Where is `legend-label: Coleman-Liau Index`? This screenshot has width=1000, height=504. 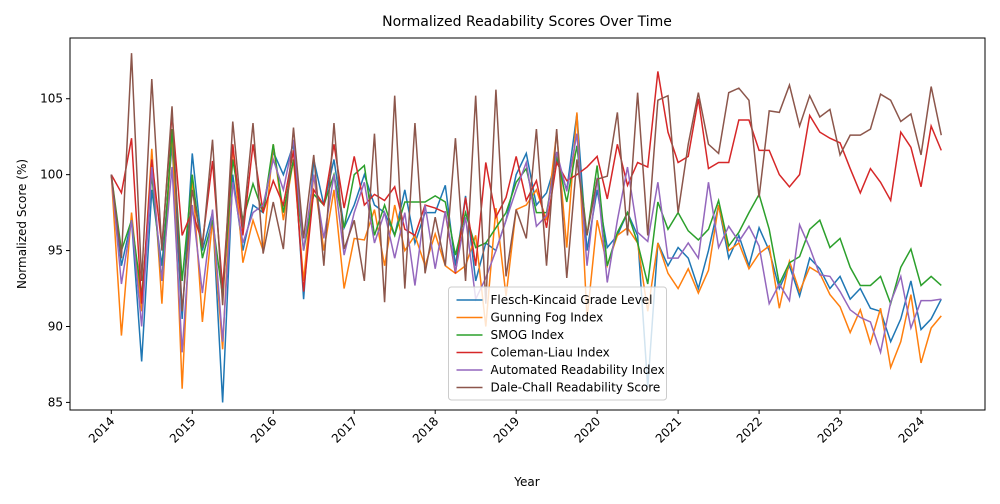
legend-label: Coleman-Liau Index is located at coordinates (550, 353).